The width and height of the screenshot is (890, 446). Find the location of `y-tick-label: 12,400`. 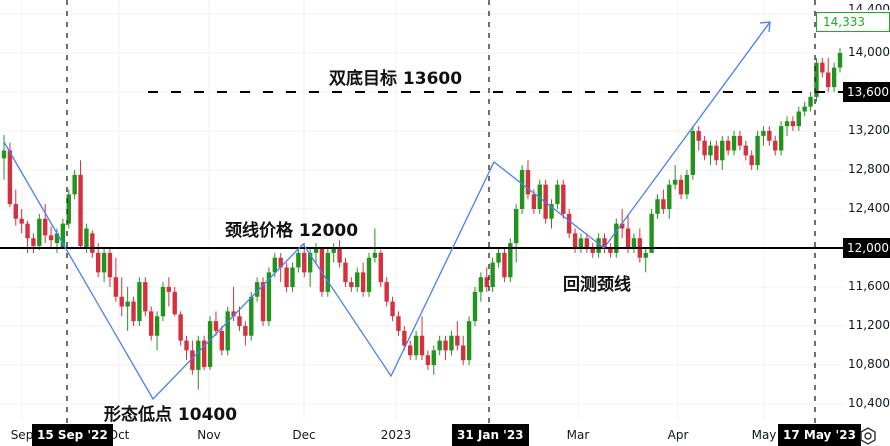

y-tick-label: 12,400 is located at coordinates (869, 208).